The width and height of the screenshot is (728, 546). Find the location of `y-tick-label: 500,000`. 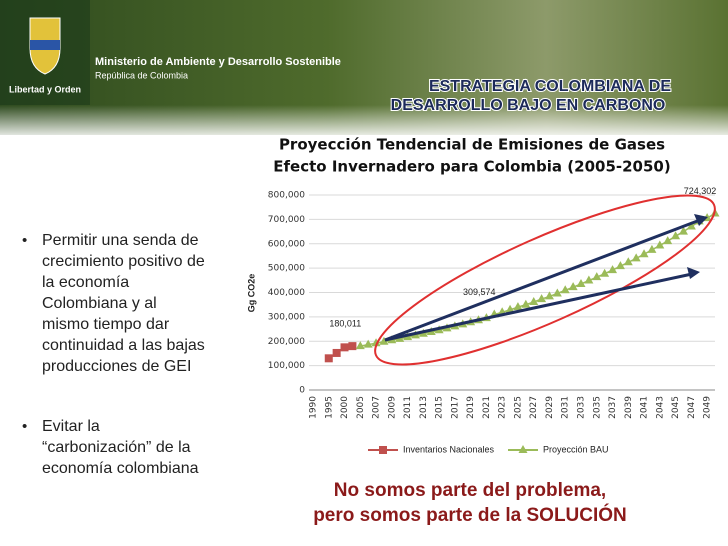

y-tick-label: 500,000 is located at coordinates (286, 269).